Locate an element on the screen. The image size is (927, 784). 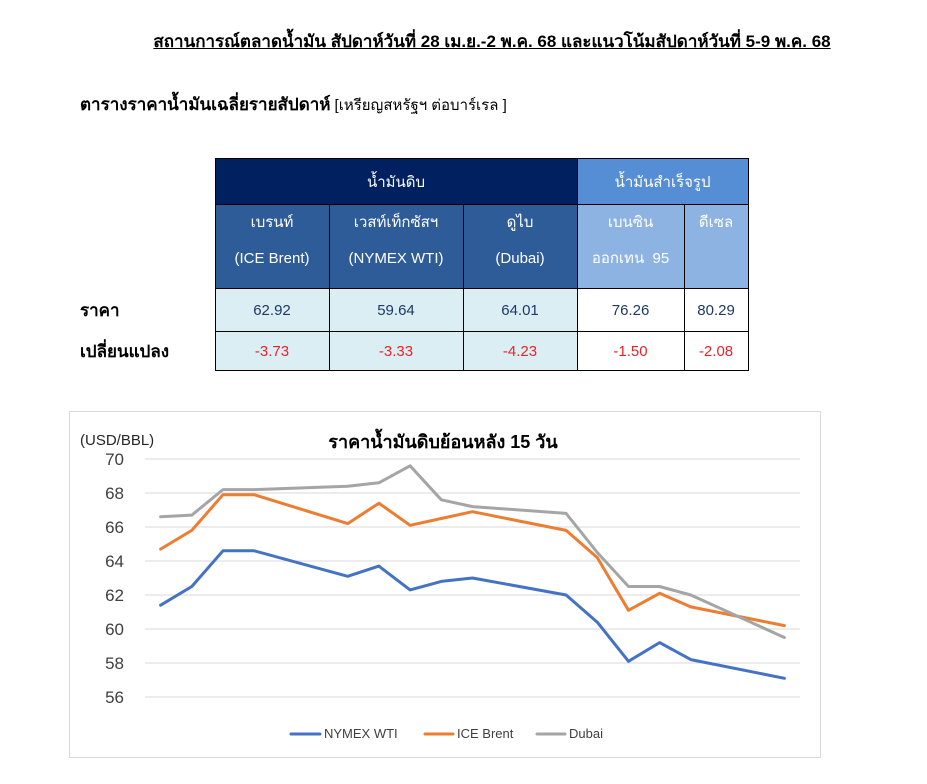
table-caption-title: ตารางราคาน้ำมันเฉลี่ยรายสัปดาห์ is located at coordinates (205, 104).